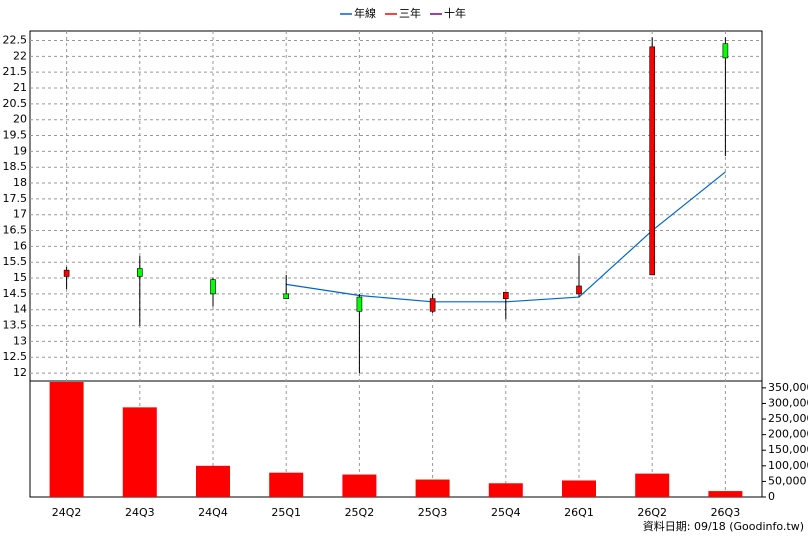  What do you see at coordinates (788, 387) in the screenshot?
I see `y2-tick-label: 350,000` at bounding box center [788, 387].